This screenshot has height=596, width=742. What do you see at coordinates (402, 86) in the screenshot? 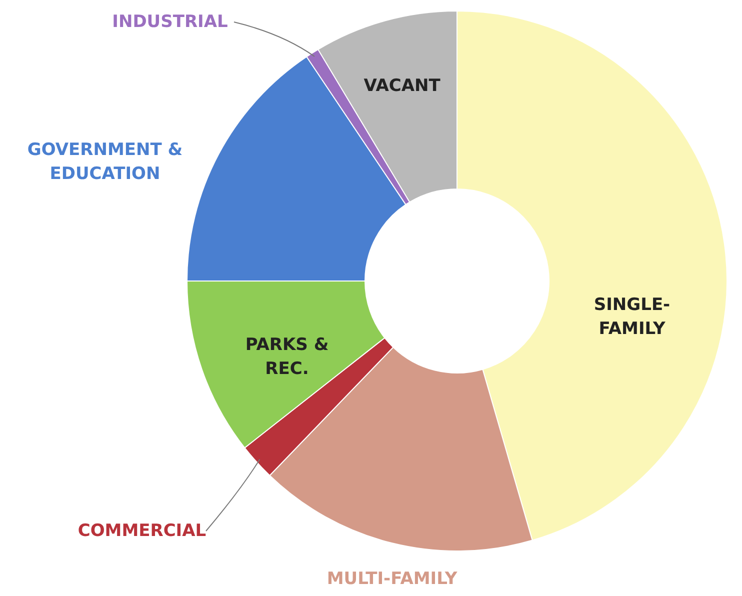
I see `slice-label: VACANT` at bounding box center [402, 86].